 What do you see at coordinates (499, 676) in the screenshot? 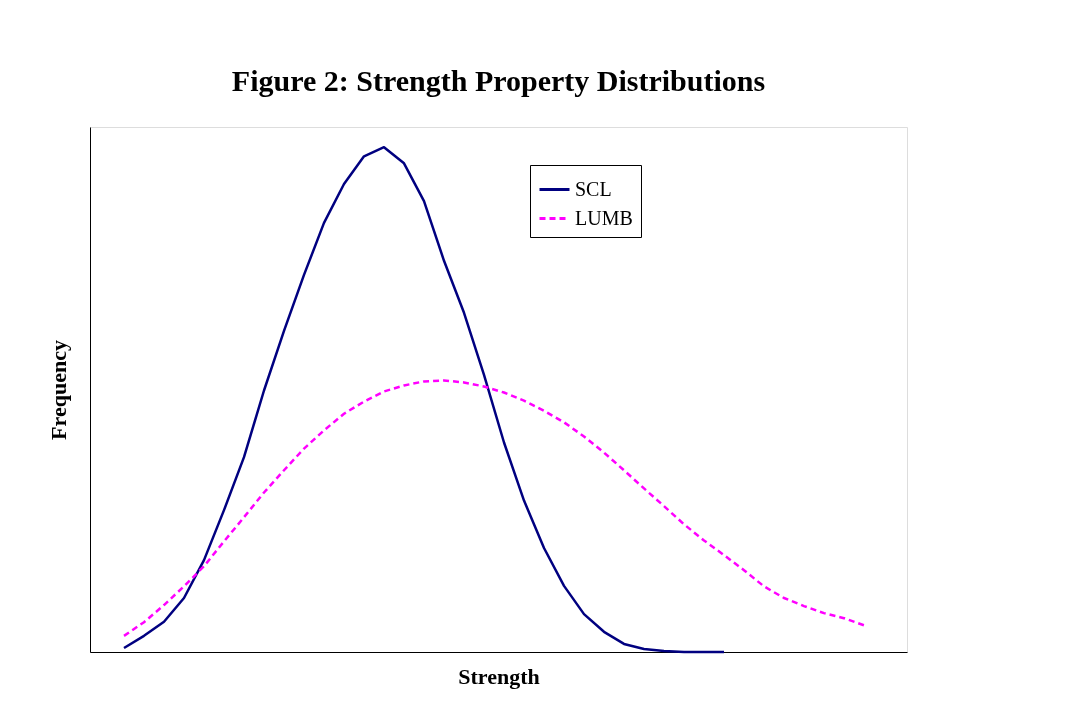
I see `x-axis-title: Strength` at bounding box center [499, 676].